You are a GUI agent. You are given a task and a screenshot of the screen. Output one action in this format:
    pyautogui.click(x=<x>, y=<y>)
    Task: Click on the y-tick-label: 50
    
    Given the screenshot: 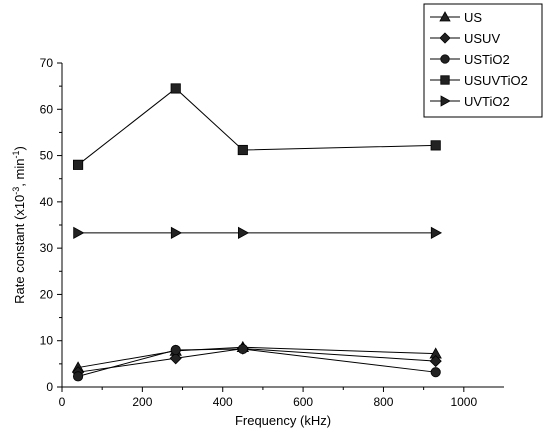 What is the action you would take?
    pyautogui.click(x=47, y=156)
    